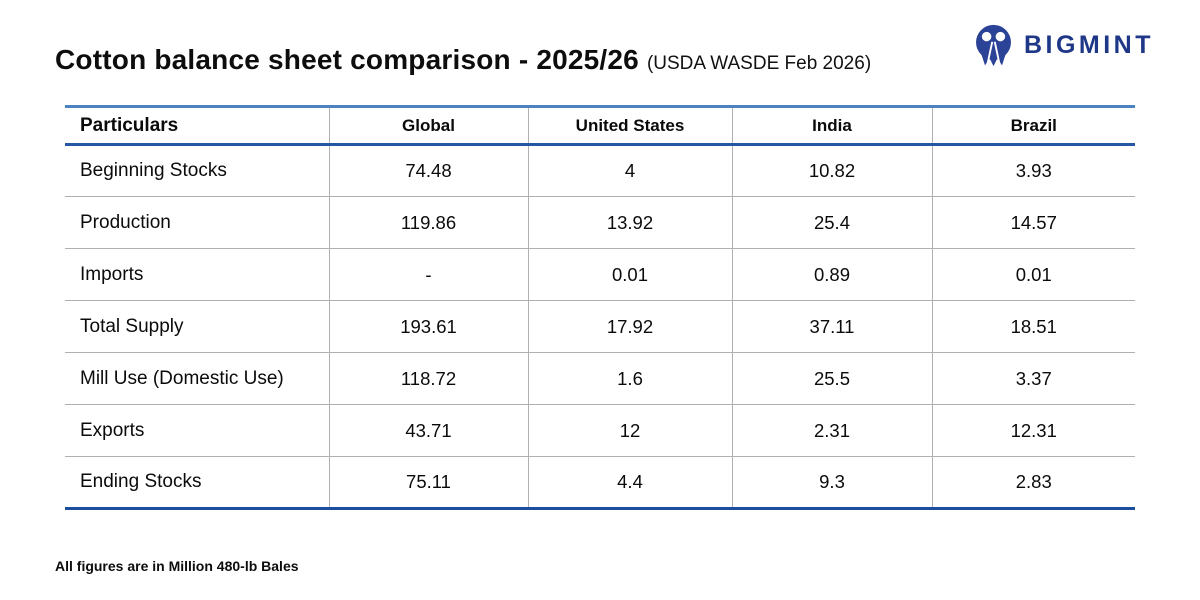 The image size is (1200, 600). I want to click on table-cell: 9.3, so click(832, 482).